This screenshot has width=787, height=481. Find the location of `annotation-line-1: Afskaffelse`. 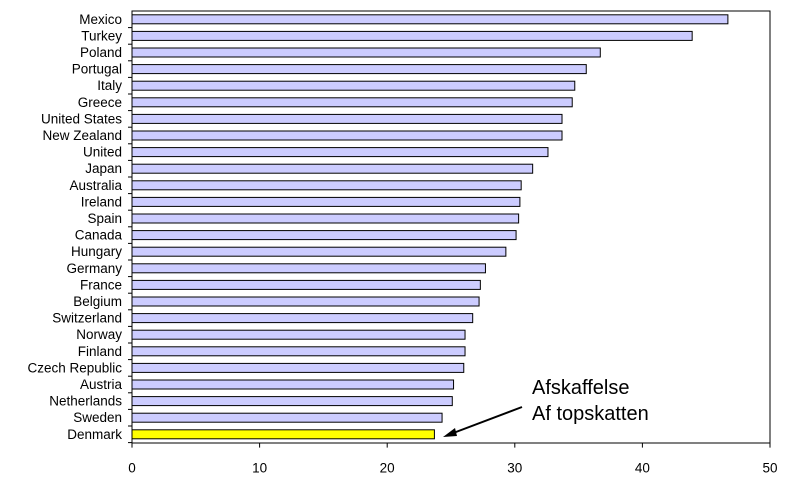

annotation-line-1: Afskaffelse is located at coordinates (580, 388).